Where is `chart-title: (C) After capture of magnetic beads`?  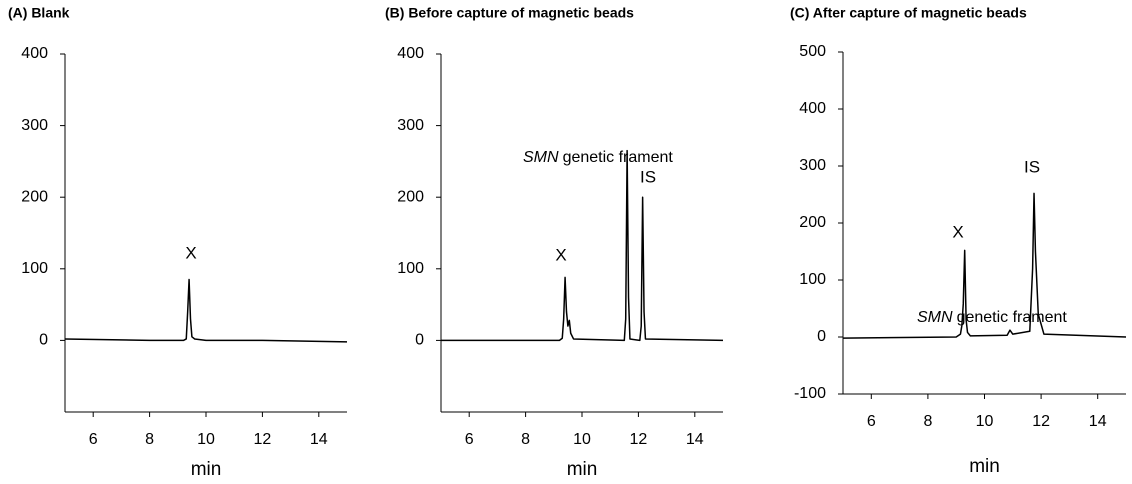 chart-title: (C) After capture of magnetic beads is located at coordinates (908, 13).